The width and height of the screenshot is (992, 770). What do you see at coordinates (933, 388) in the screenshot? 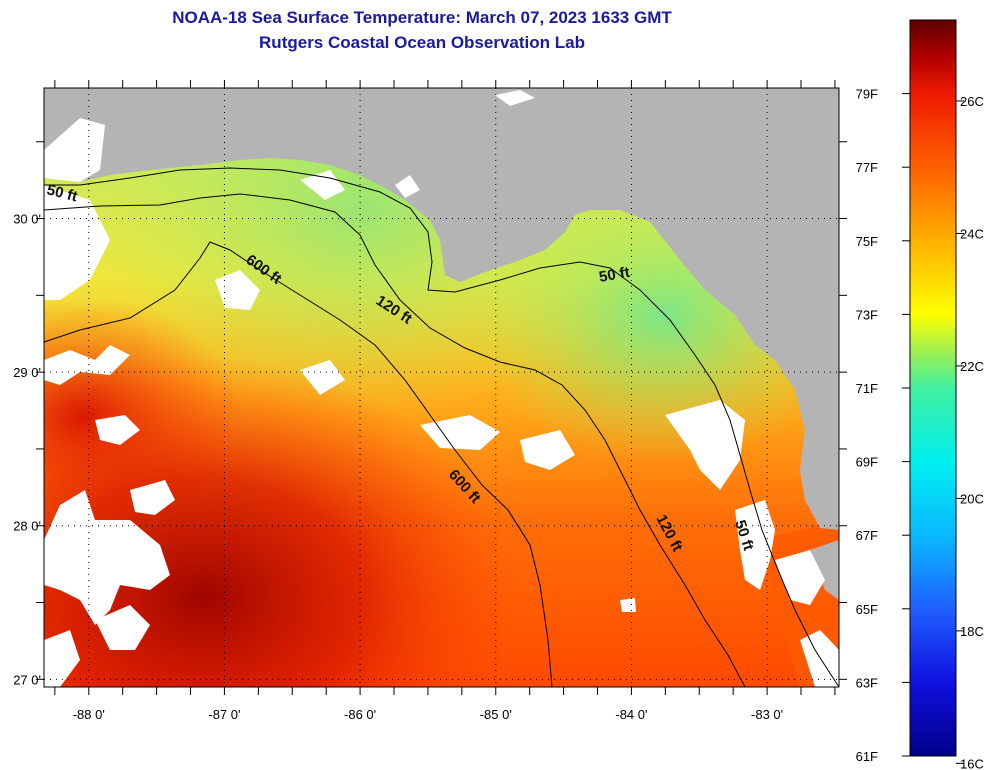
I see `colorbar` at bounding box center [933, 388].